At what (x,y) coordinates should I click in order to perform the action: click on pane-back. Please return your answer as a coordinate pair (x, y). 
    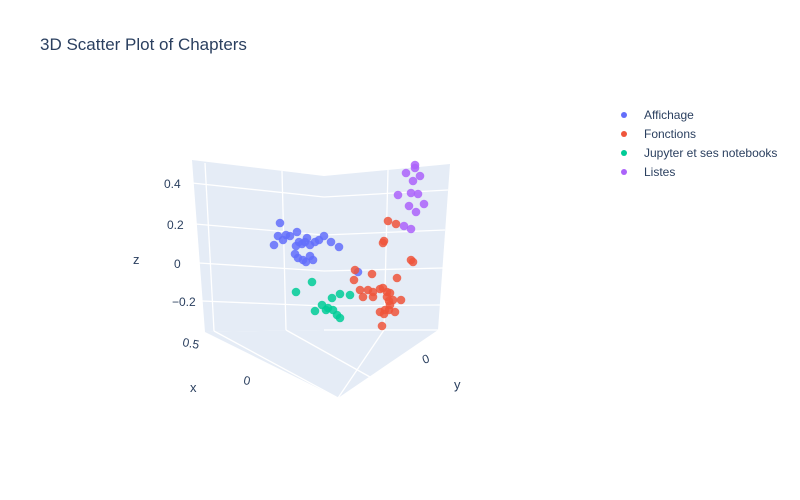
    Looking at the image, I should click on (387, 247).